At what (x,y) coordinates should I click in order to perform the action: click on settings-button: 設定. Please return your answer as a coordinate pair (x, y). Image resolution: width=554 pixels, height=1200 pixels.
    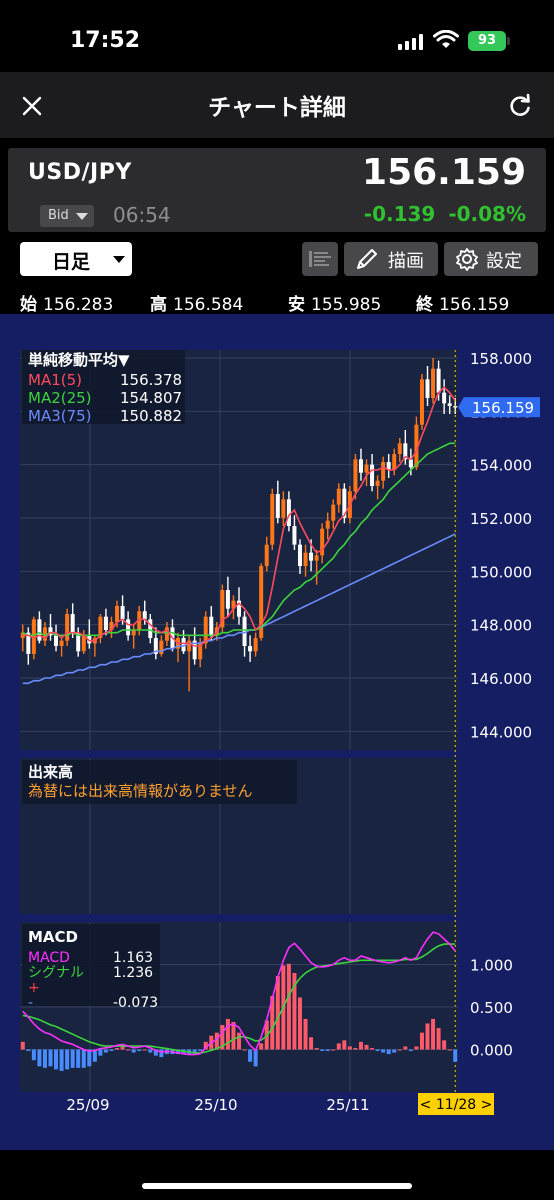
    Looking at the image, I should click on (491, 259).